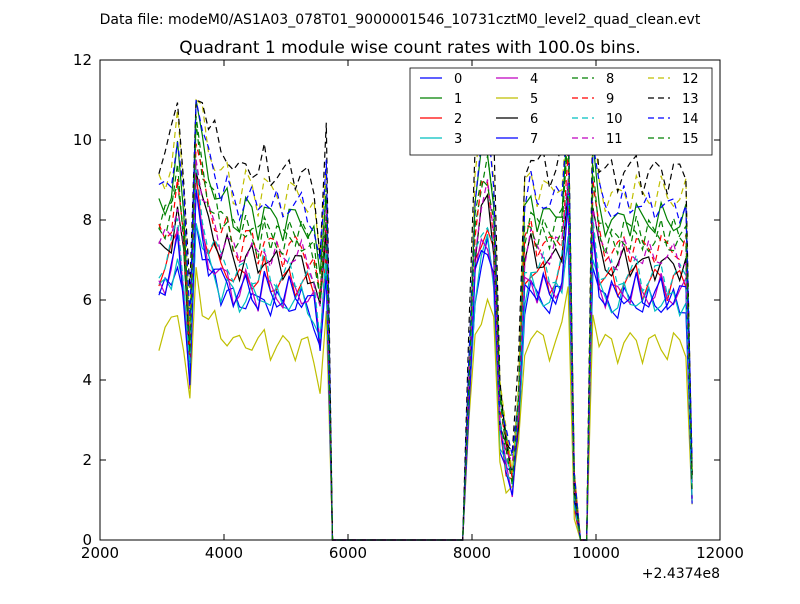  What do you see at coordinates (82, 60) in the screenshot?
I see `y-tick-label: 12` at bounding box center [82, 60].